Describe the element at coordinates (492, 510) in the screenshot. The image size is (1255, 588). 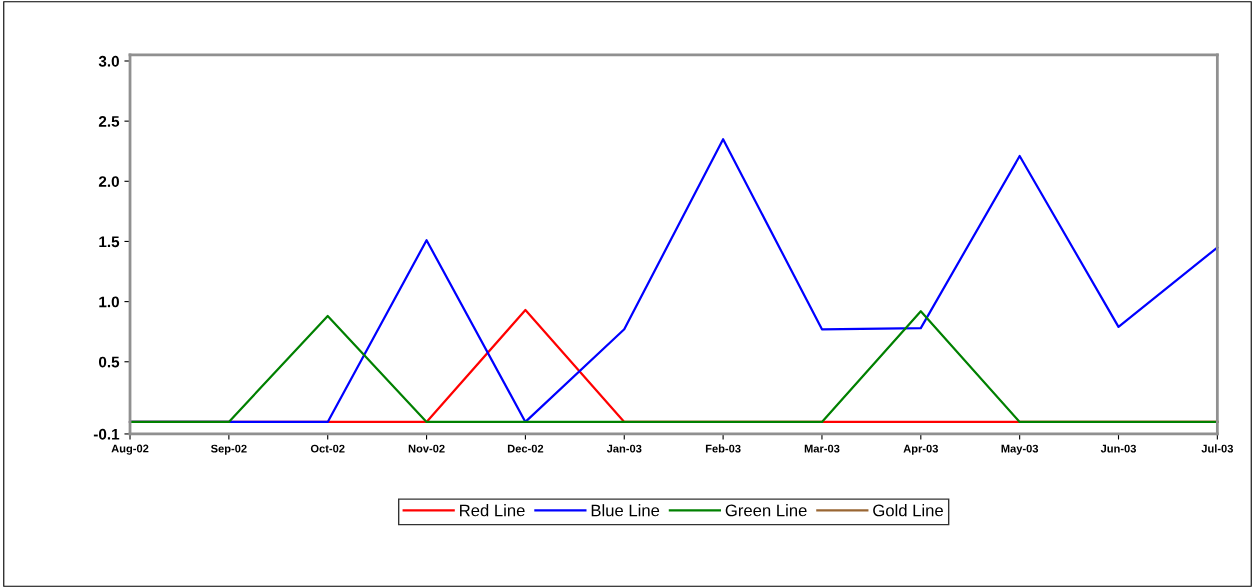
I see `legend-label: Red Line` at that location.